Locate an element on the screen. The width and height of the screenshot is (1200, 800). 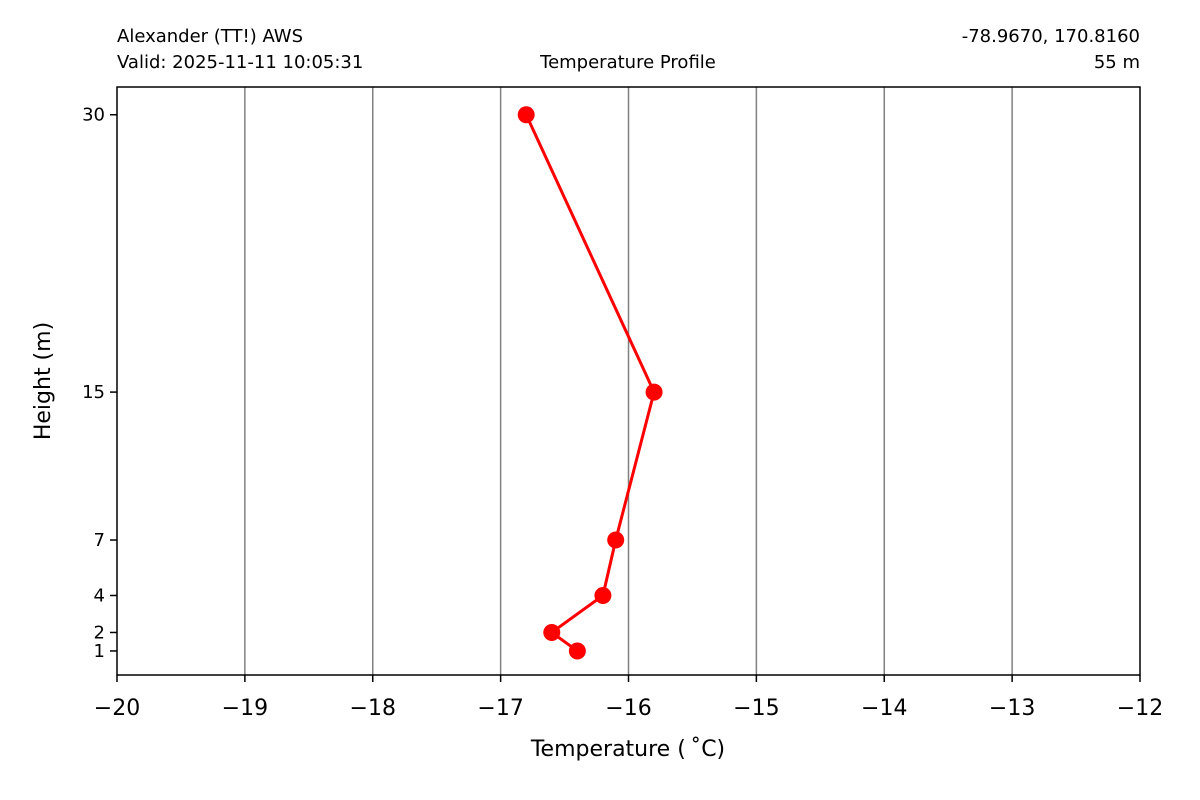
y-tick-label: 30 is located at coordinates (93, 115).